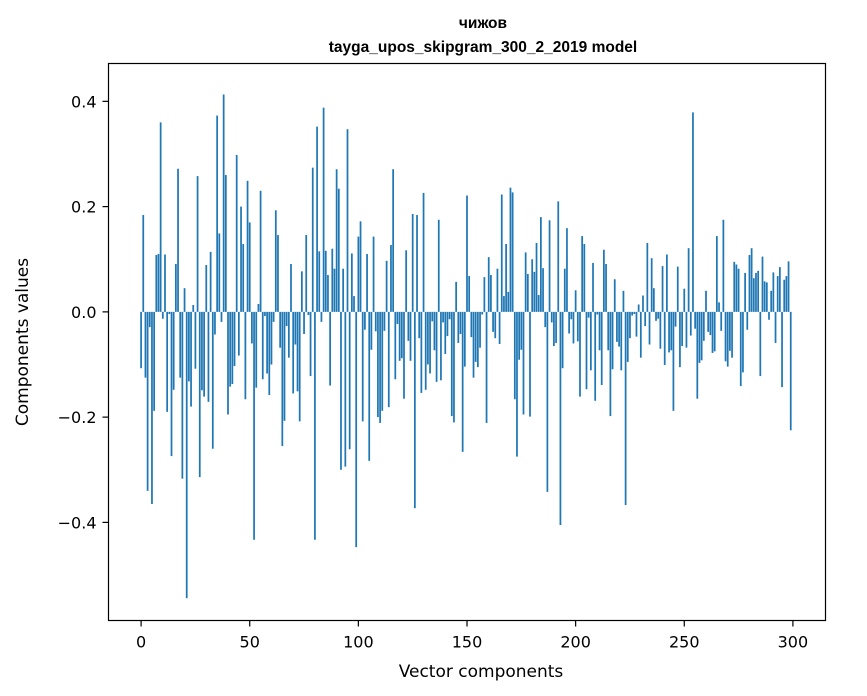  I want to click on x-axis-ticks: 0 50 100 150 200 250 300, so click(472, 636).